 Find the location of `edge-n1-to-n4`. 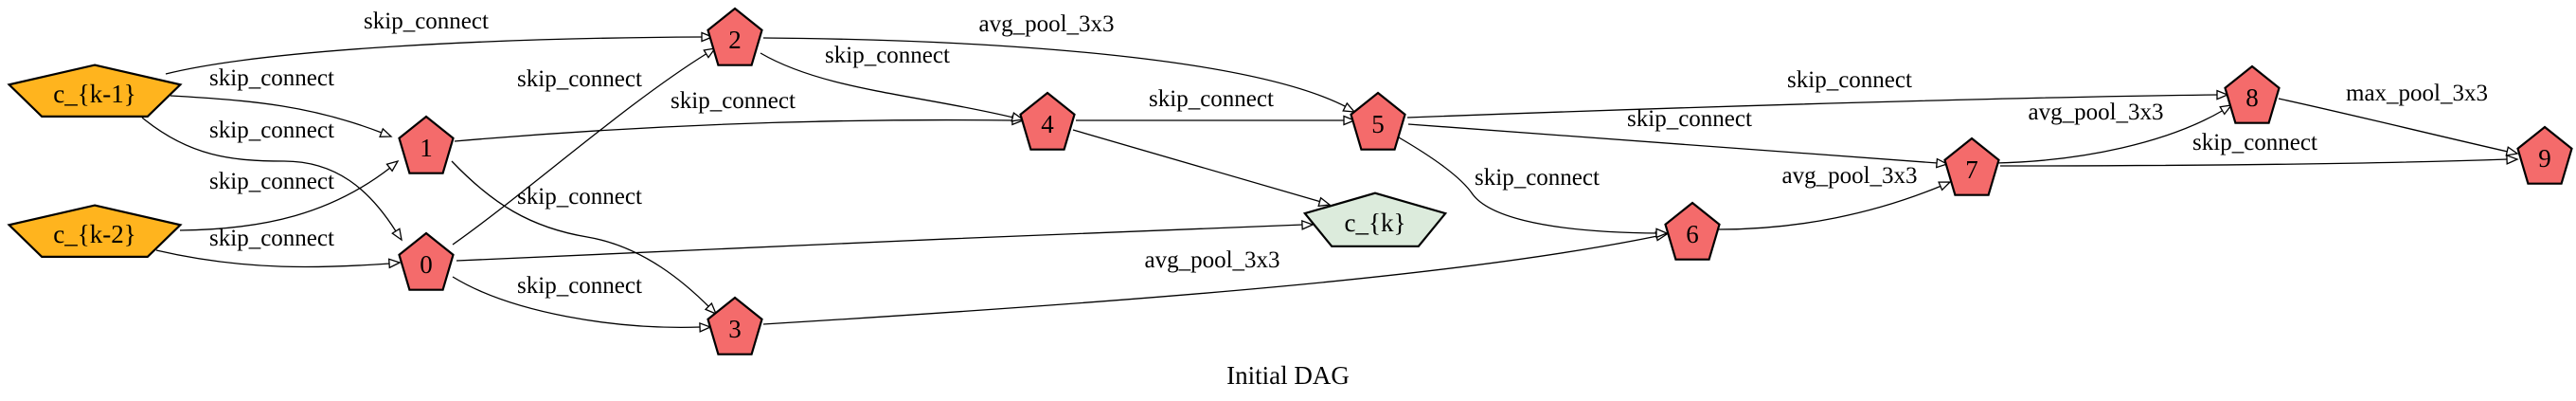

edge-n1-to-n4 is located at coordinates (739, 128).